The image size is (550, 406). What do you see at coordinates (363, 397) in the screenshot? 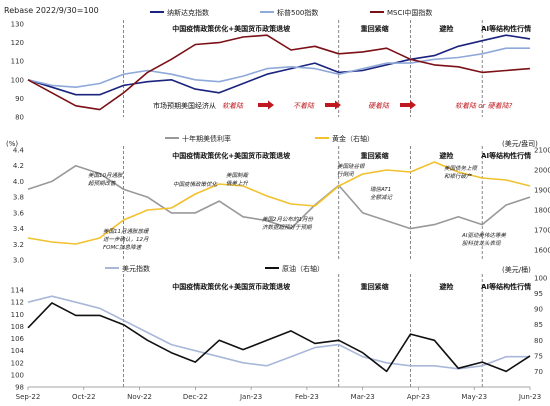
I see `x-tick-label: Mar-23` at bounding box center [363, 397].